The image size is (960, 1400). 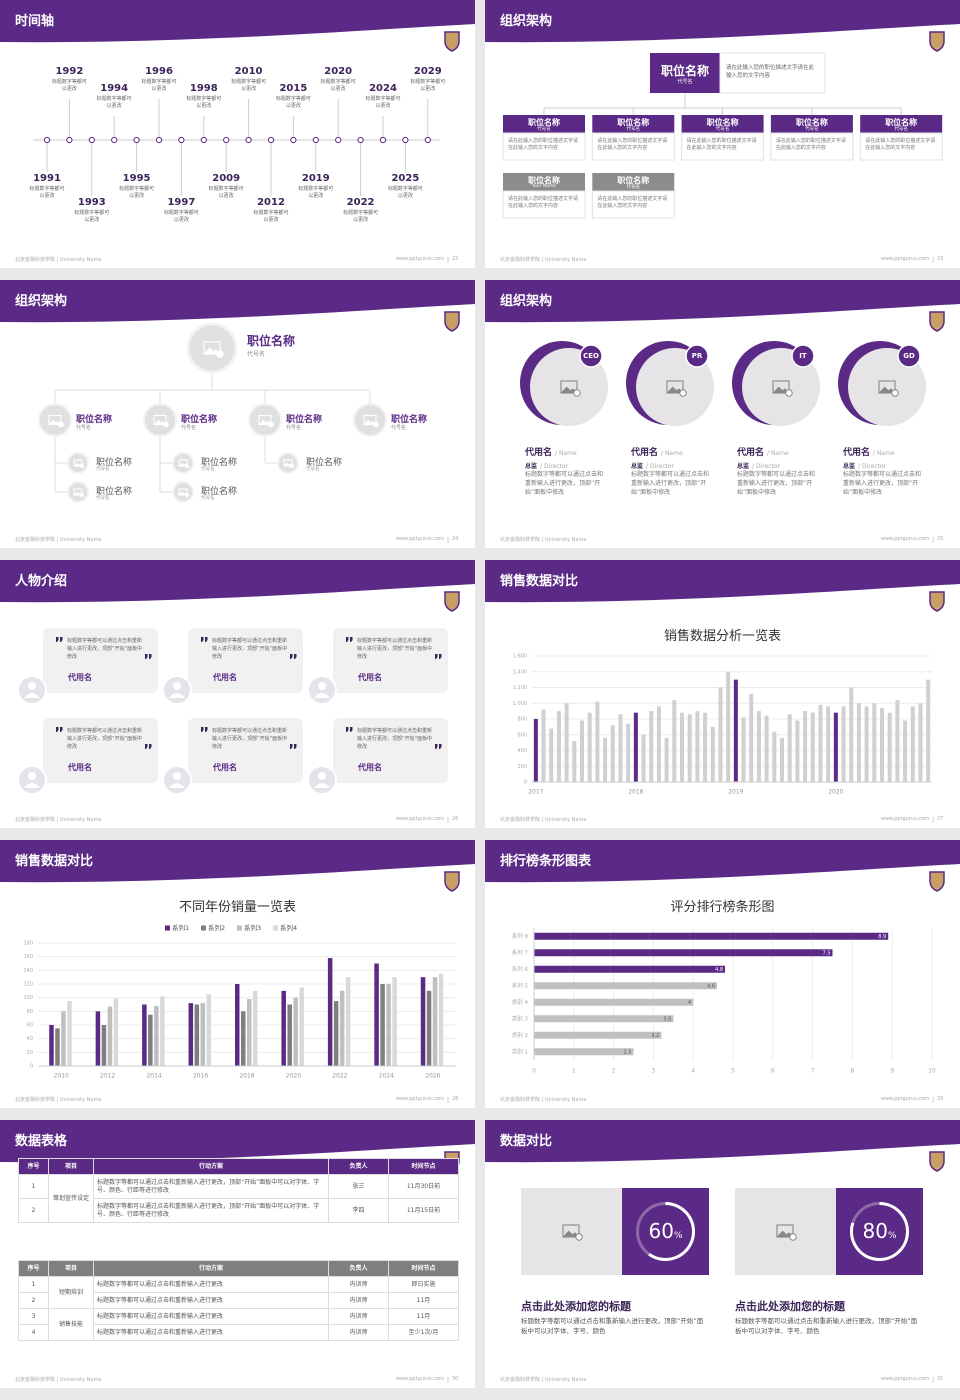 What do you see at coordinates (678, 1235) in the screenshot?
I see `stat-unit: %` at bounding box center [678, 1235].